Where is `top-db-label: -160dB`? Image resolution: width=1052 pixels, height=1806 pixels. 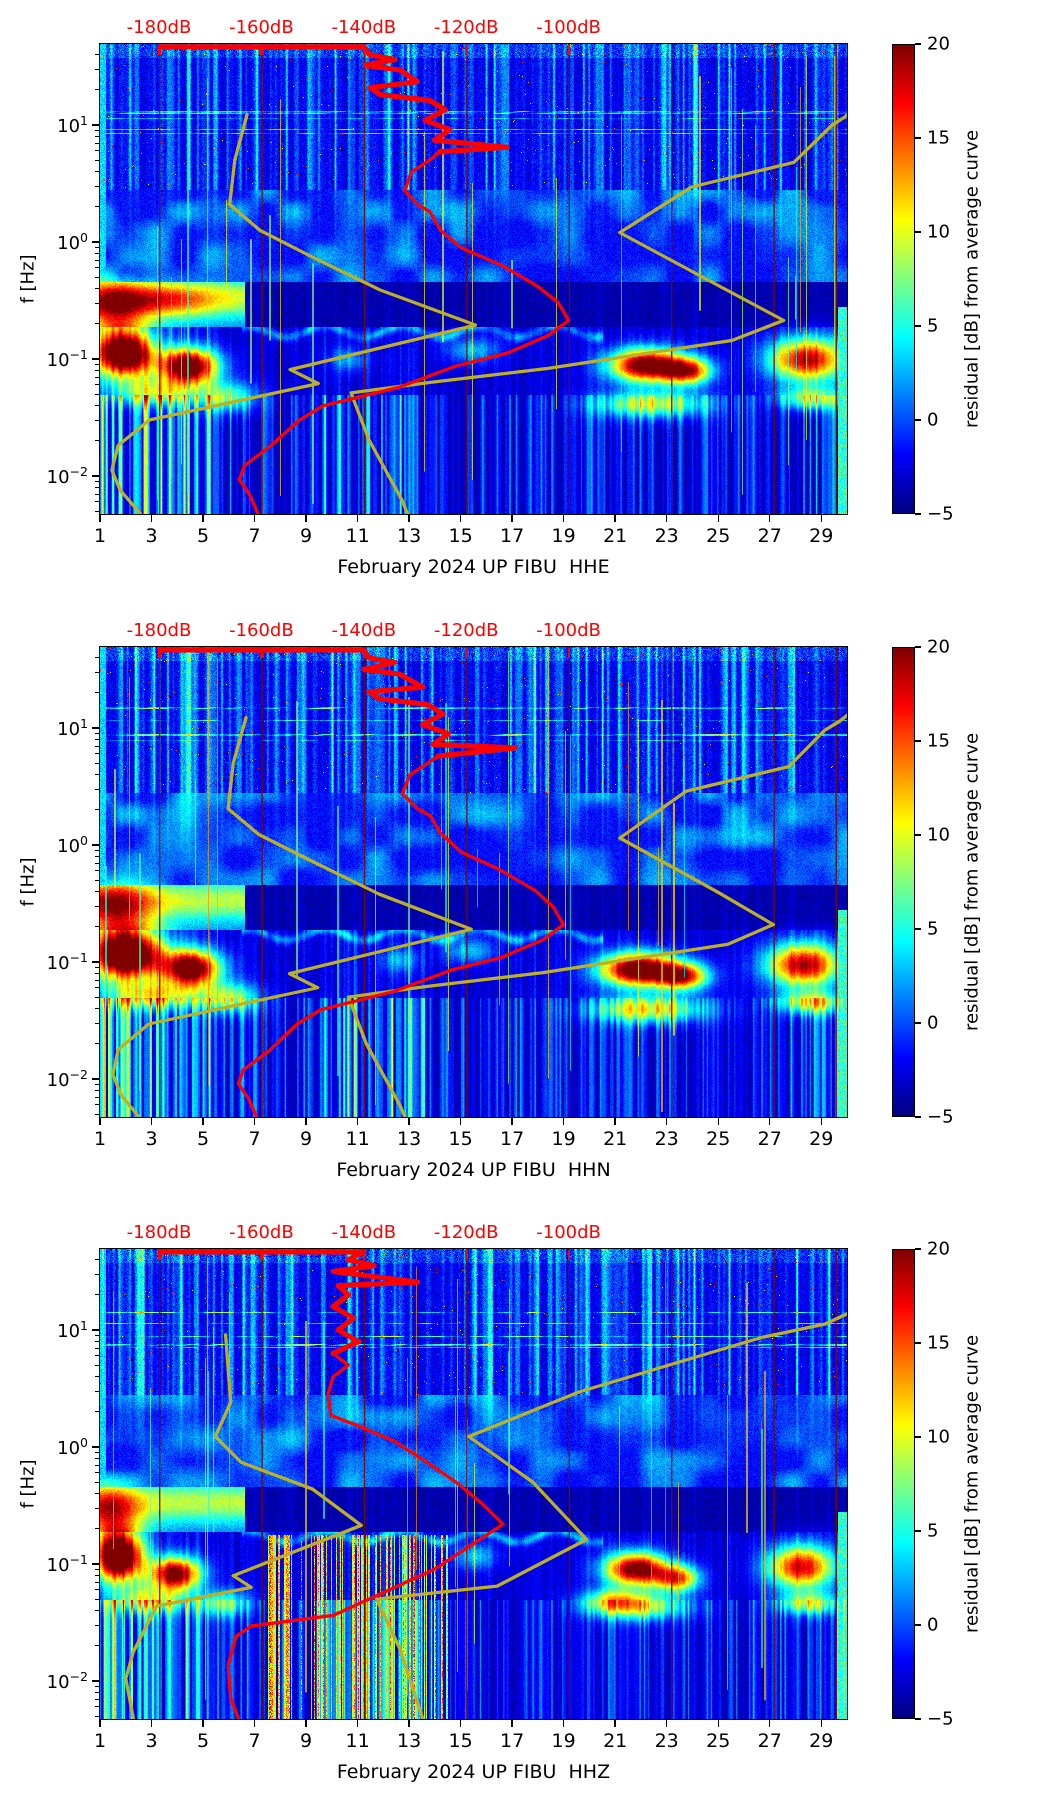 top-db-label: -160dB is located at coordinates (261, 27).